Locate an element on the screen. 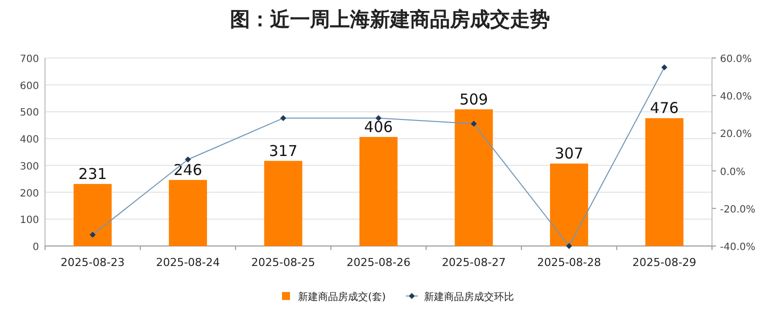 The image size is (780, 328). y-tick-label: 200 is located at coordinates (29, 194).